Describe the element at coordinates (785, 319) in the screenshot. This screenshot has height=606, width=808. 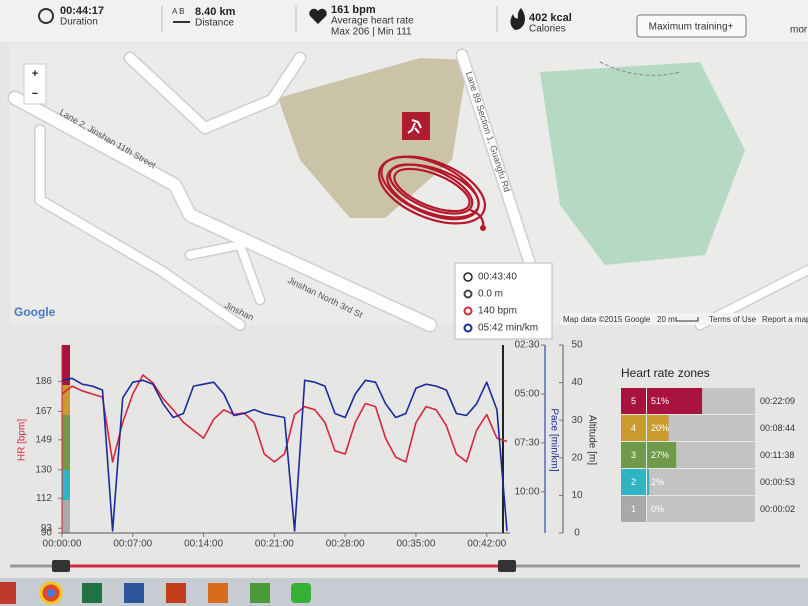
I see `report: Report a map` at that location.